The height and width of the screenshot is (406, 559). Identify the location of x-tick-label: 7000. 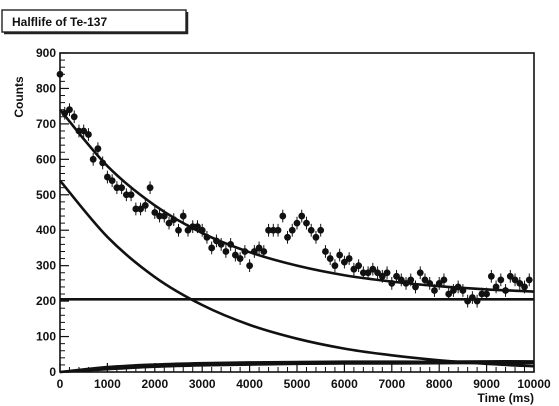
(391, 384).